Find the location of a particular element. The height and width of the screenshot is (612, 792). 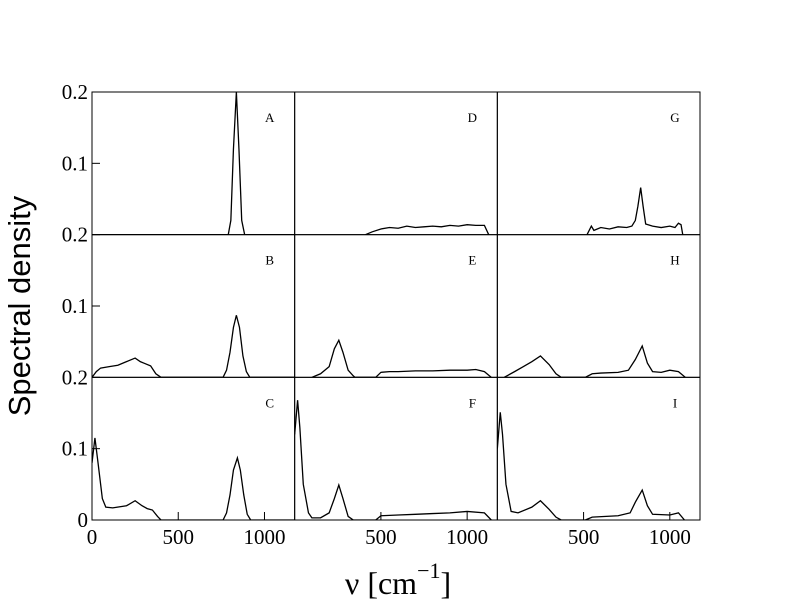

panel-label: C is located at coordinates (269, 402).